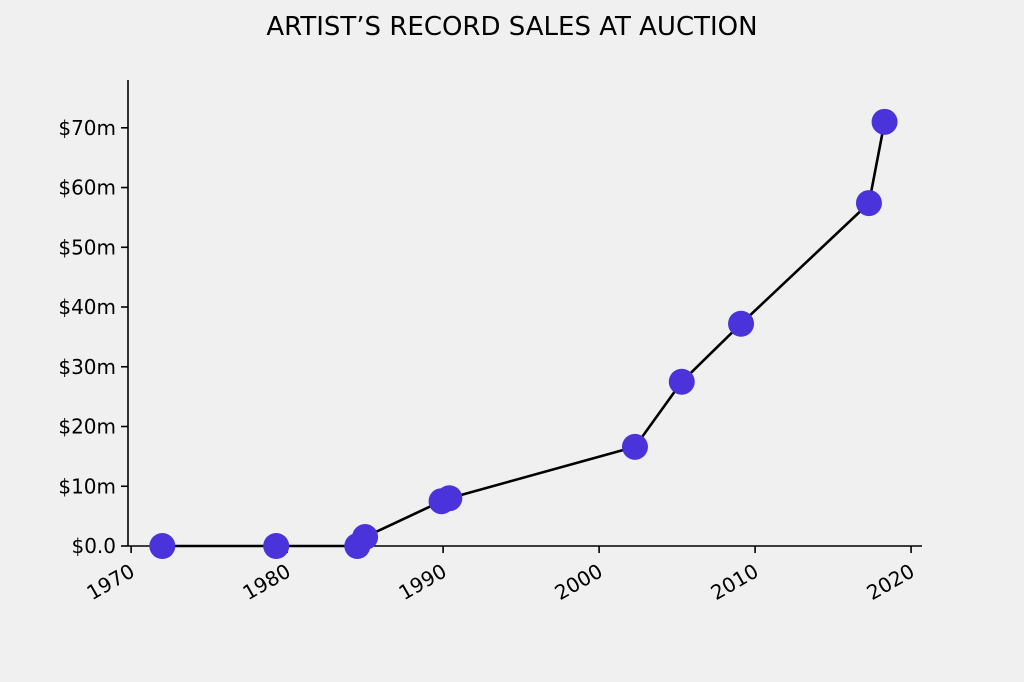 The image size is (1024, 682). What do you see at coordinates (423, 582) in the screenshot?
I see `x-tick-label: 1990` at bounding box center [423, 582].